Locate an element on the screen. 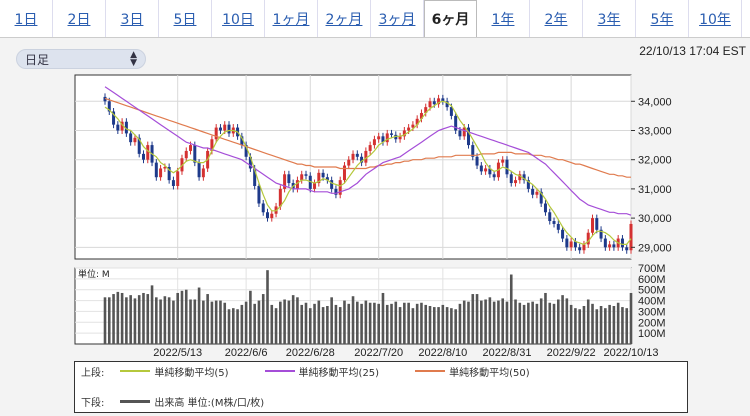 The image size is (750, 416). tab-5: 1ヶ月 is located at coordinates (291, 18).